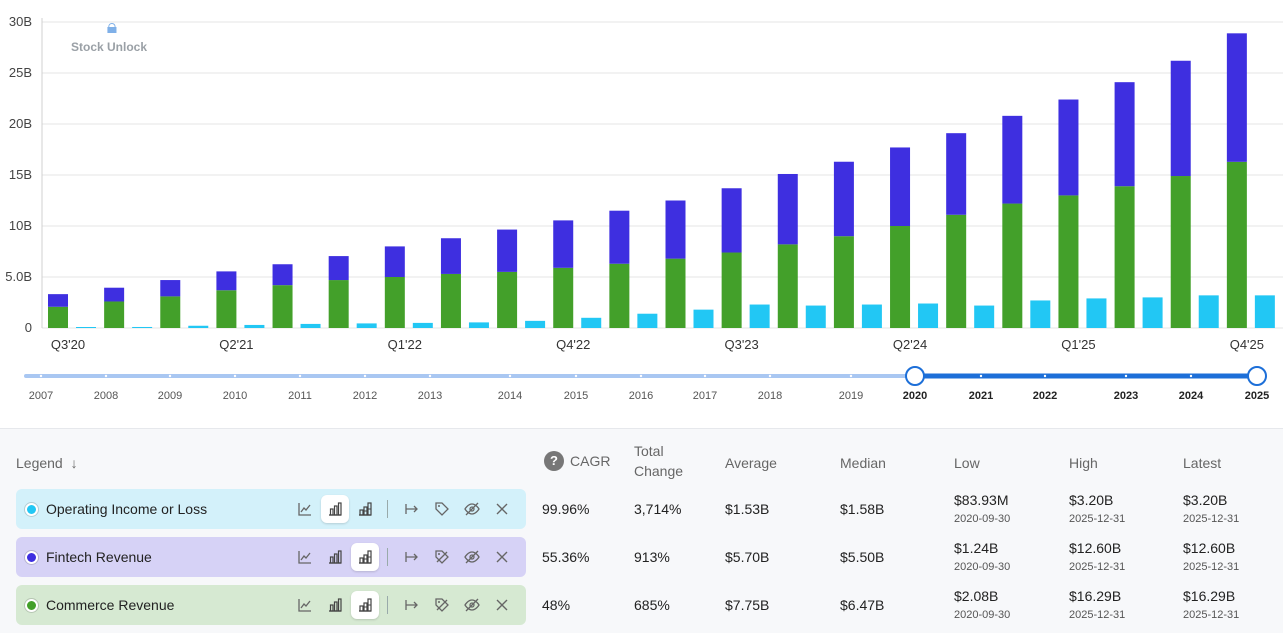 The width and height of the screenshot is (1283, 633). Describe the element at coordinates (300, 396) in the screenshot. I see `timeline-year-label: 2011` at that location.